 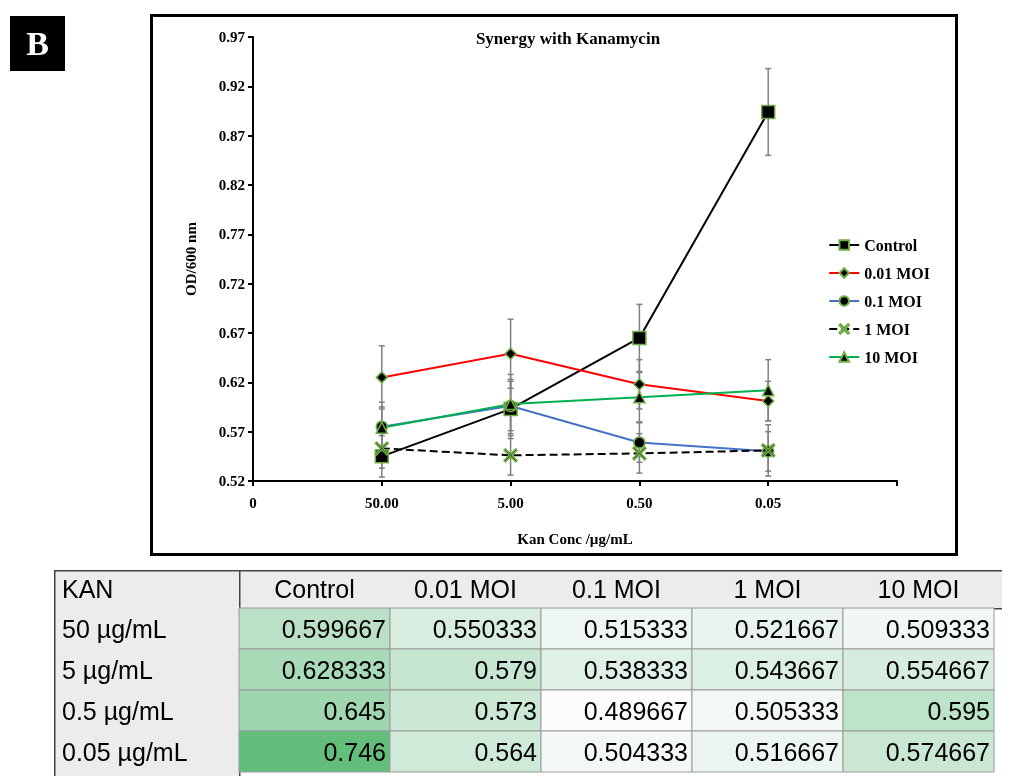 I want to click on x-tick-label: 0.01 MOI, so click(x=465, y=588).